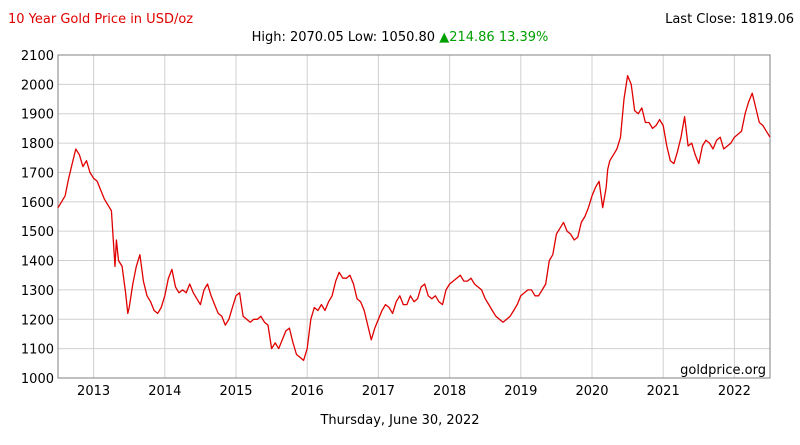 This screenshot has width=800, height=445. I want to click on change-percent: 13.39%, so click(523, 37).